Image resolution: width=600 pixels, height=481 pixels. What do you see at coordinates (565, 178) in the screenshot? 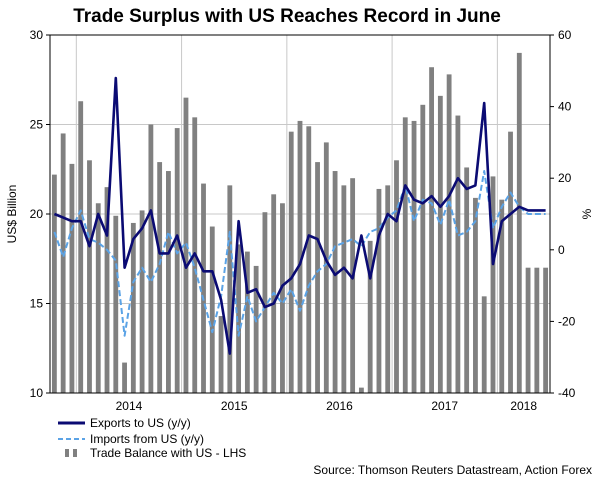
I see `right-tick-label: 20` at bounding box center [565, 178].